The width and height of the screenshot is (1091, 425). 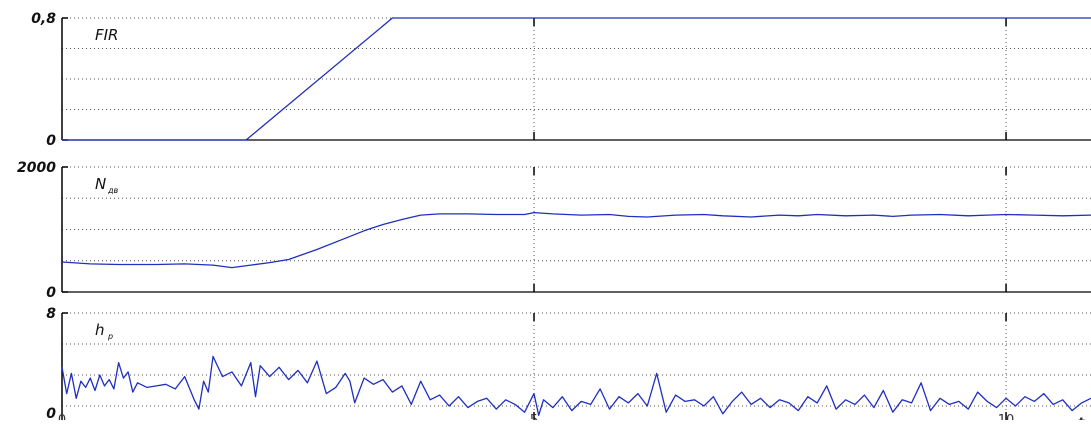 I want to click on panel-subscript-h: р, so click(x=110, y=336).